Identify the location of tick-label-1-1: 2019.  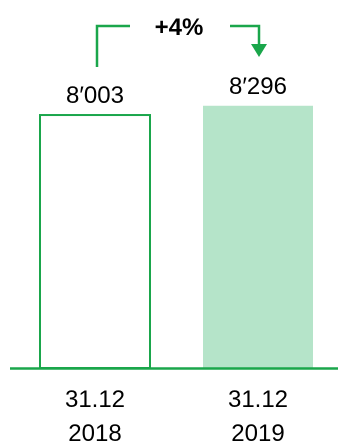
(257, 431).